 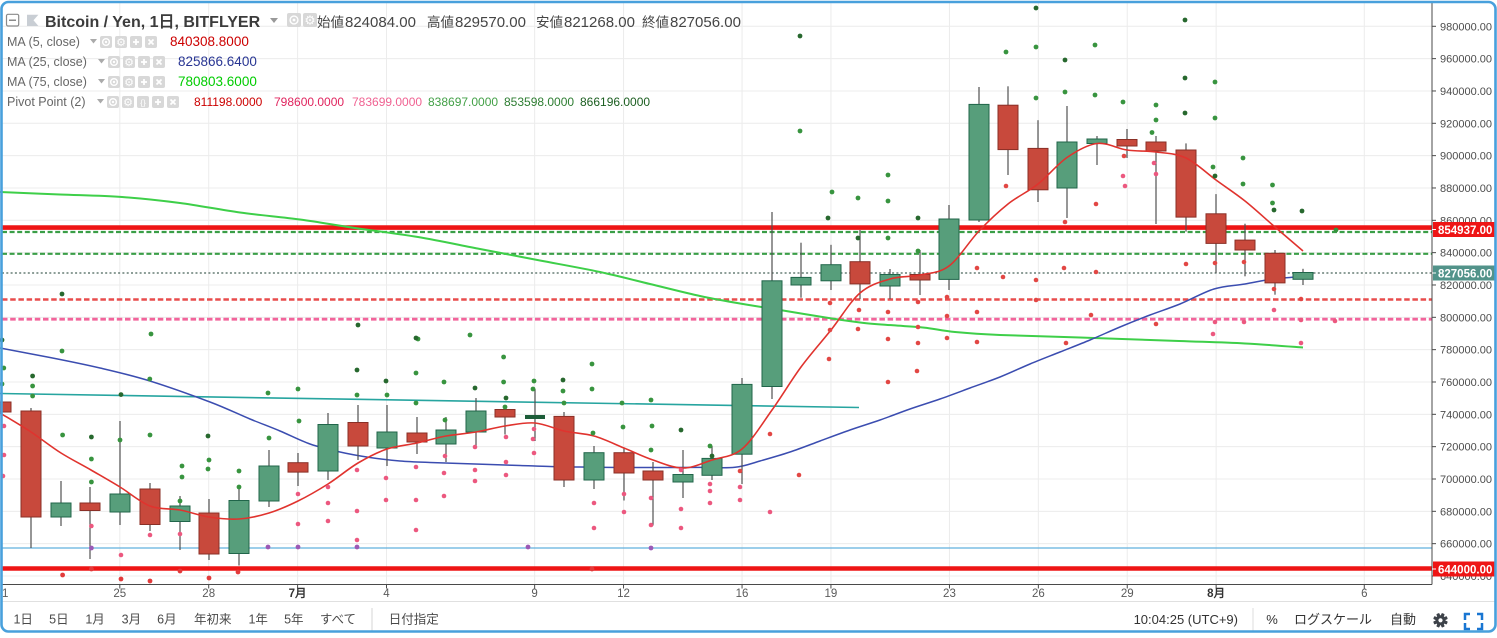 I want to click on svg-text: 940000.00, so click(x=1466, y=92).